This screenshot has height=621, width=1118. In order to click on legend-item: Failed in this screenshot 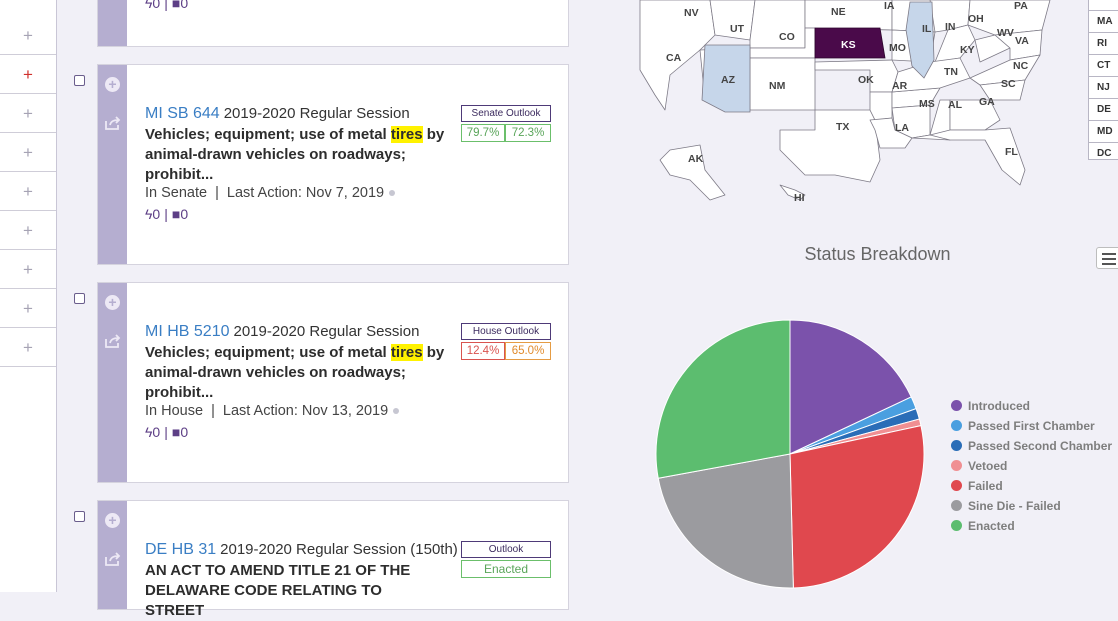, I will do `click(977, 486)`.